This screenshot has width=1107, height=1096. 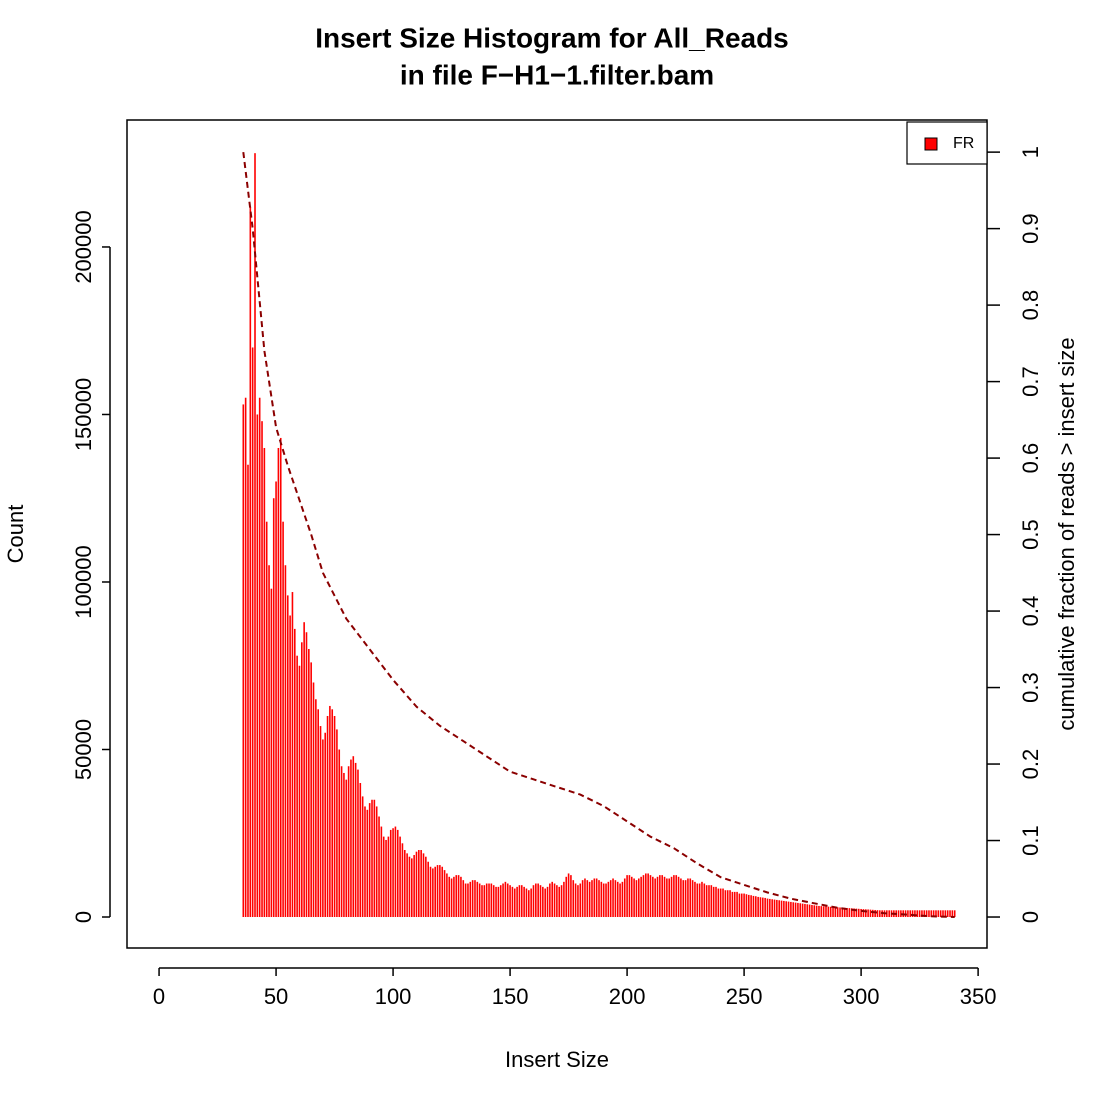 What do you see at coordinates (1030, 381) in the screenshot?
I see `y2-tick-label: 0.7` at bounding box center [1030, 381].